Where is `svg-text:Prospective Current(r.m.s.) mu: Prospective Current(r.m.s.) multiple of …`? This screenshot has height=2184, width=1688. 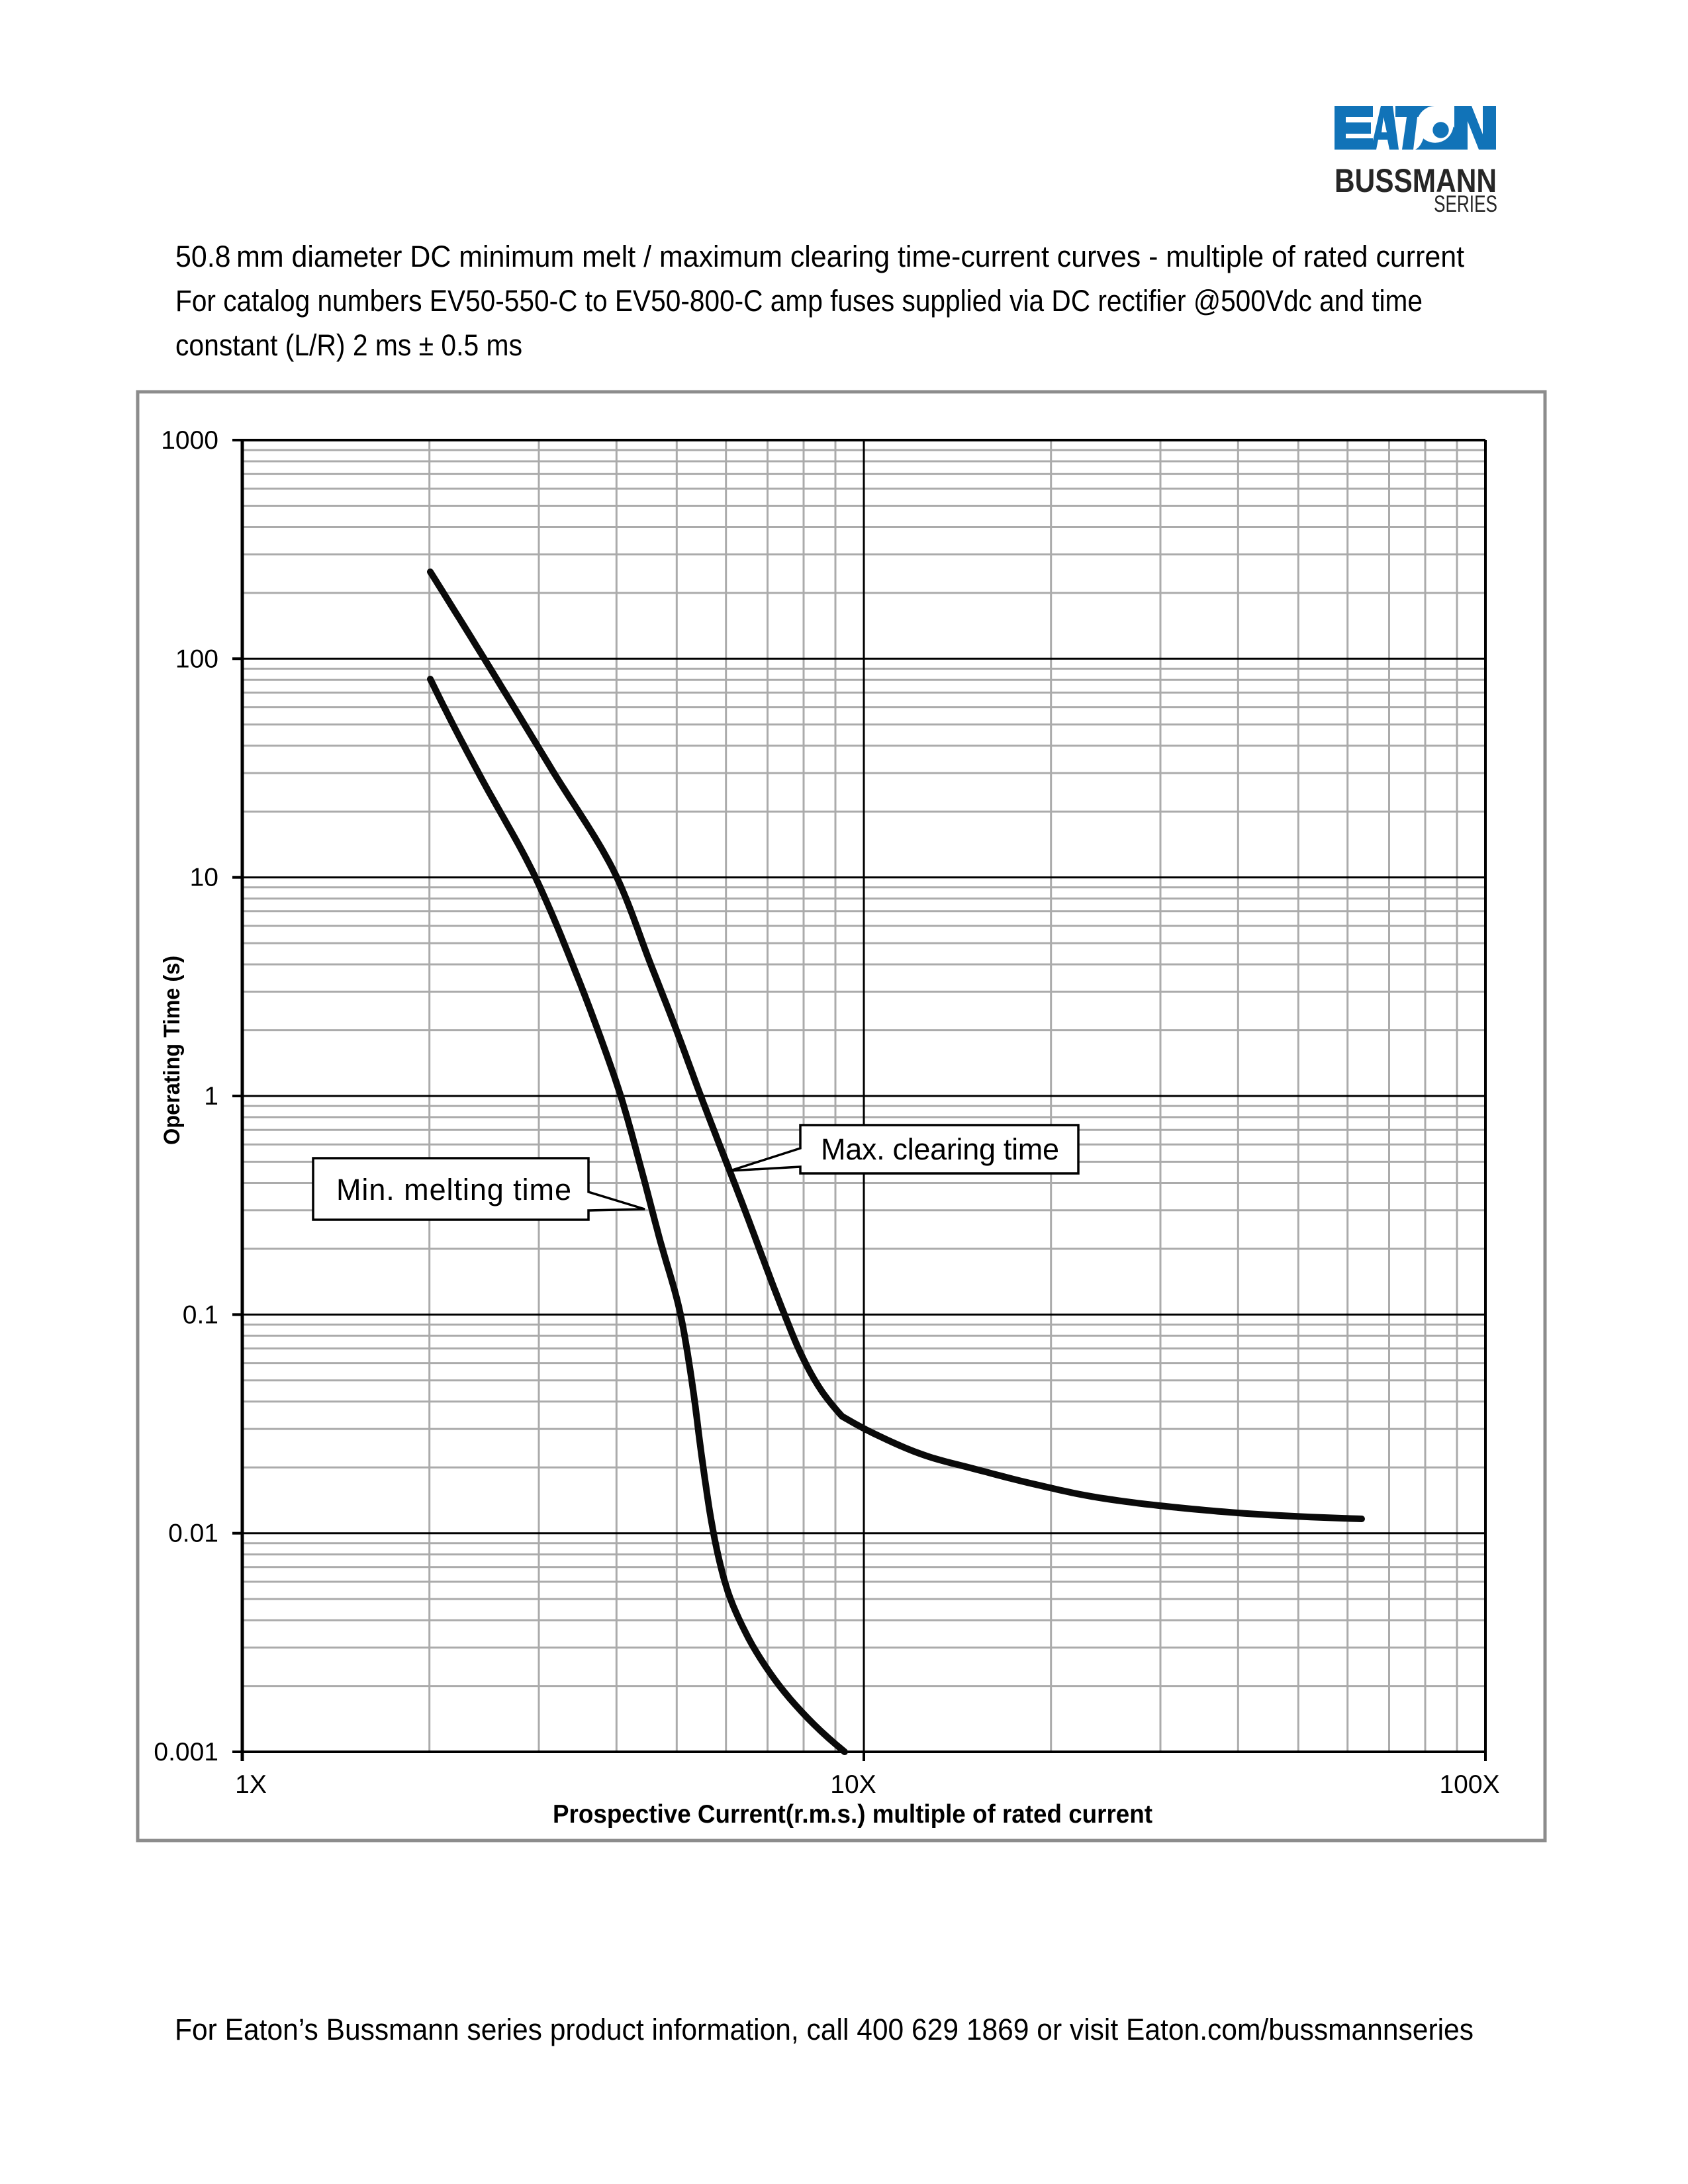
svg-text:Prospective Current(r.m.s.) mu: Prospective Current(r.m.s.) multiple of … is located at coordinates (852, 1814).